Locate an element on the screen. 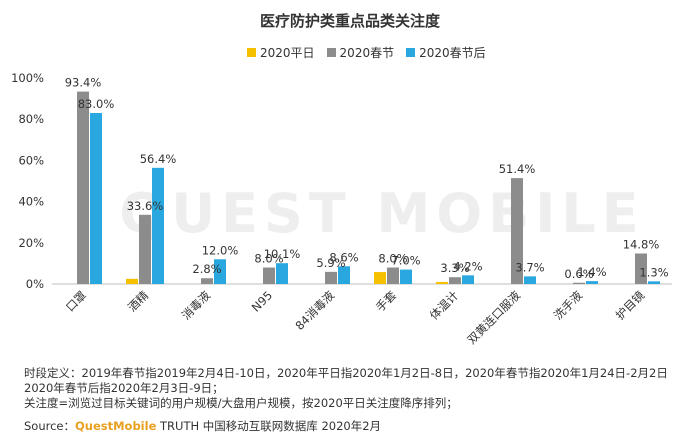  legend-item-festival: 2020春节 is located at coordinates (360, 52).